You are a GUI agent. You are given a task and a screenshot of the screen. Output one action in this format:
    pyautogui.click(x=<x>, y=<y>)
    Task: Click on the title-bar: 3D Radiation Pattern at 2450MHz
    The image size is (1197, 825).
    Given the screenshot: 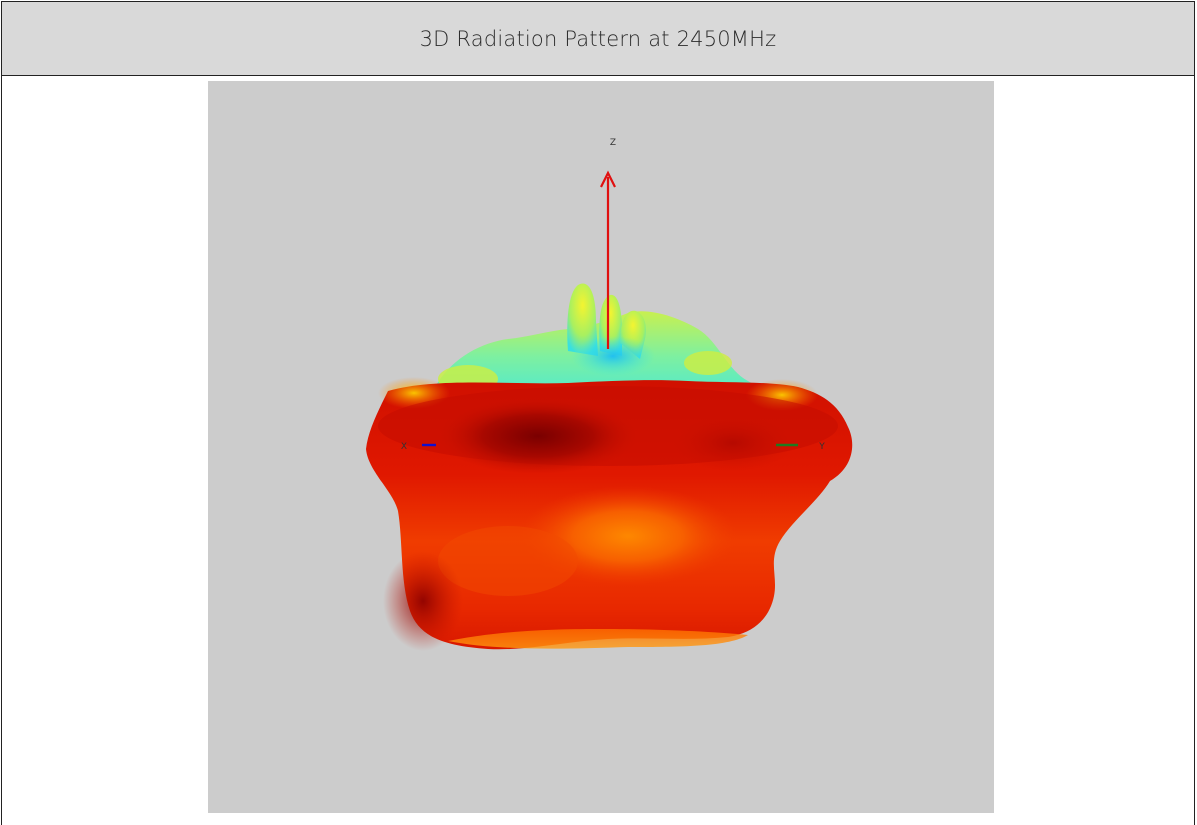 What is the action you would take?
    pyautogui.click(x=598, y=39)
    